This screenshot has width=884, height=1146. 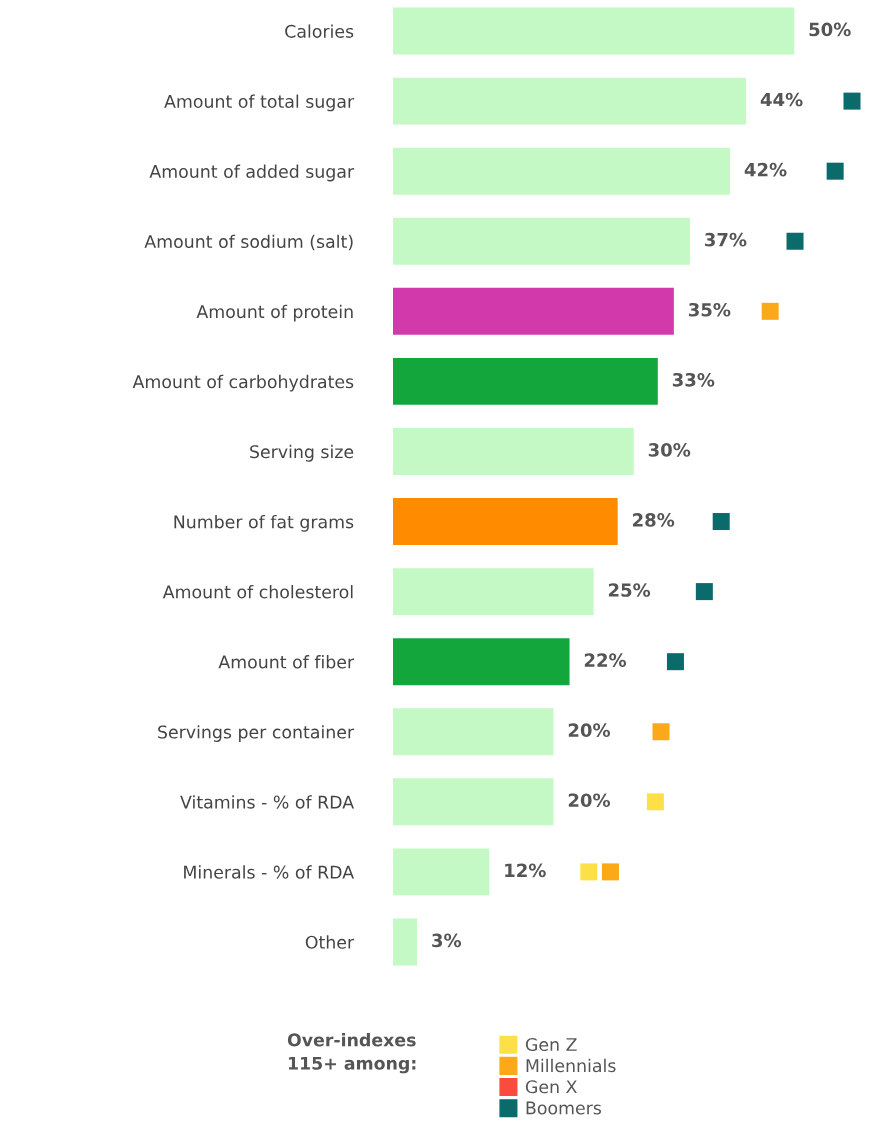 I want to click on legend-label: Boomers, so click(x=564, y=1108).